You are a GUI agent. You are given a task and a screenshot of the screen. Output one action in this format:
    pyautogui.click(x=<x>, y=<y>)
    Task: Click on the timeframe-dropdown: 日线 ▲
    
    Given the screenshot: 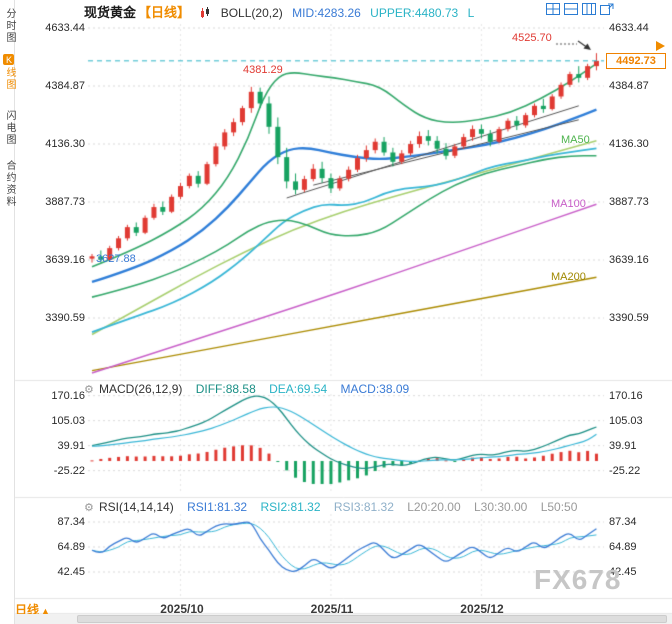 What is the action you would take?
    pyautogui.click(x=32, y=609)
    